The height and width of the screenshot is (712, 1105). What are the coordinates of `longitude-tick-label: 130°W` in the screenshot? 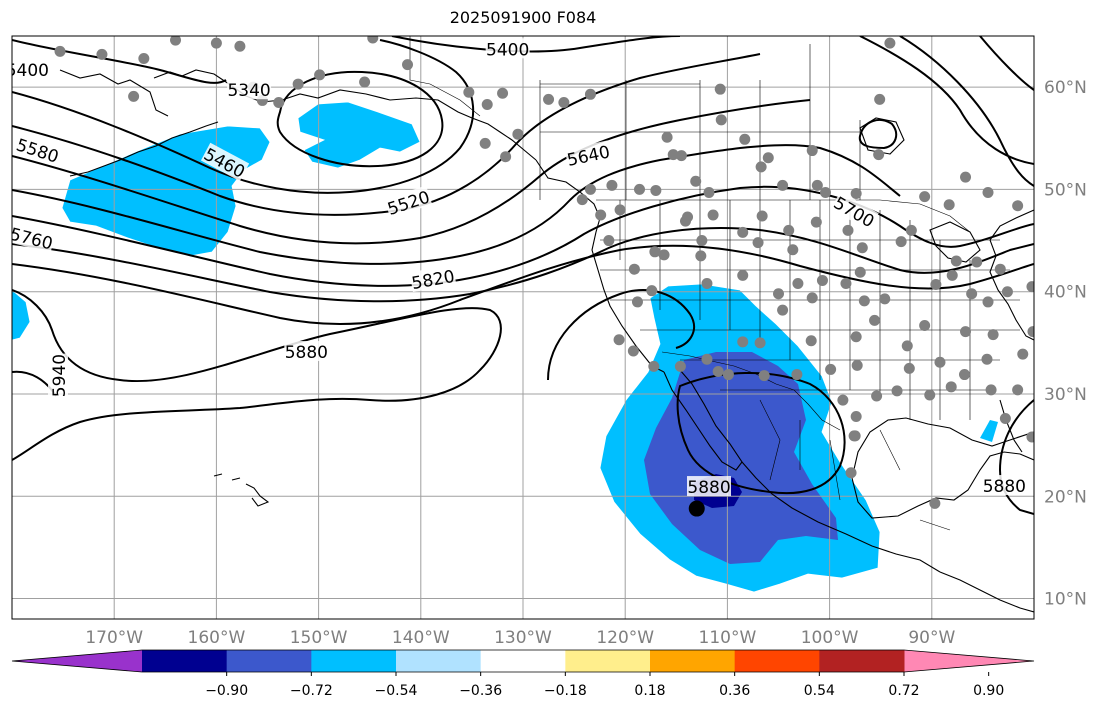 It's located at (523, 638).